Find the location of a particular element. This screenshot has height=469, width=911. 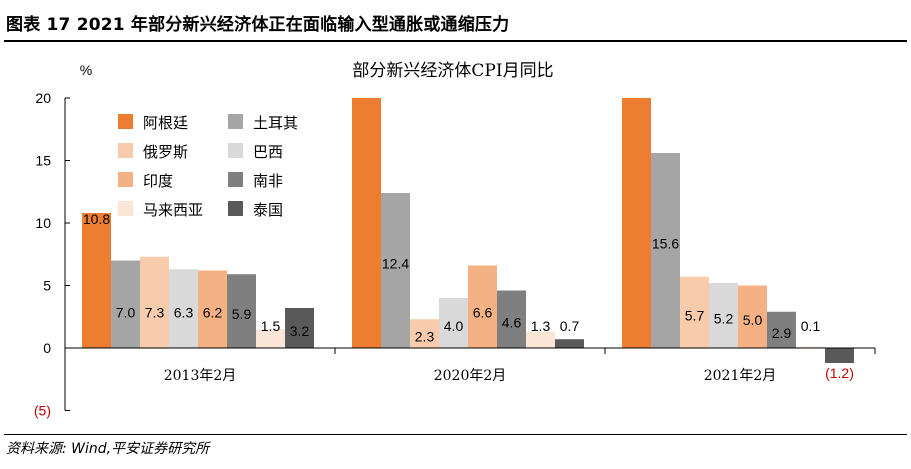

legend-label: 巴西 is located at coordinates (268, 152).